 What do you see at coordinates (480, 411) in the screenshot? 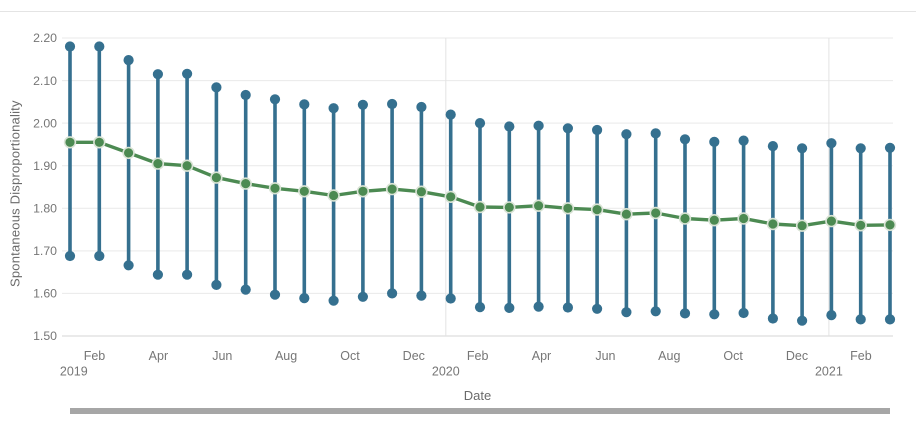
I see `horizontal-scrollbar` at bounding box center [480, 411].